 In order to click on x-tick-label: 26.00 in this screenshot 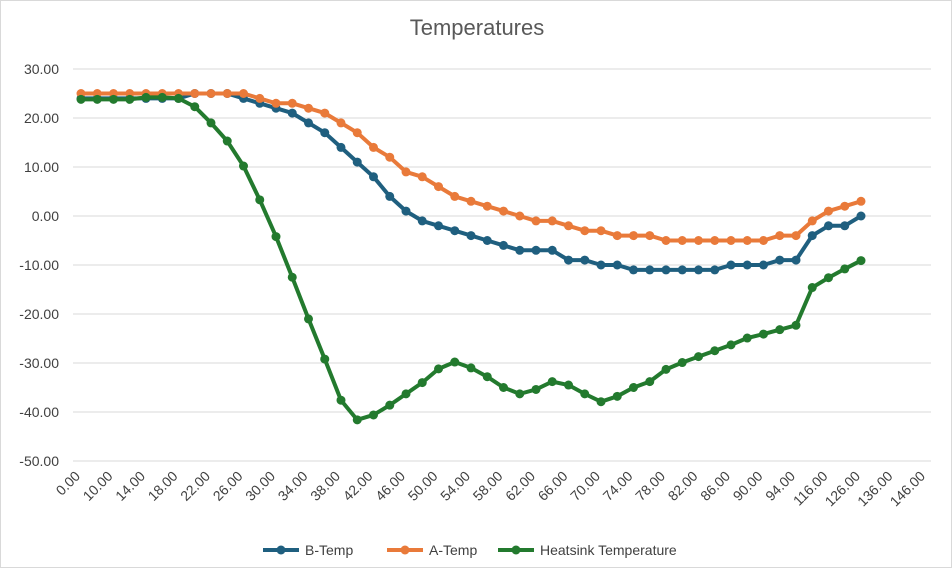, I will do `click(228, 486)`.